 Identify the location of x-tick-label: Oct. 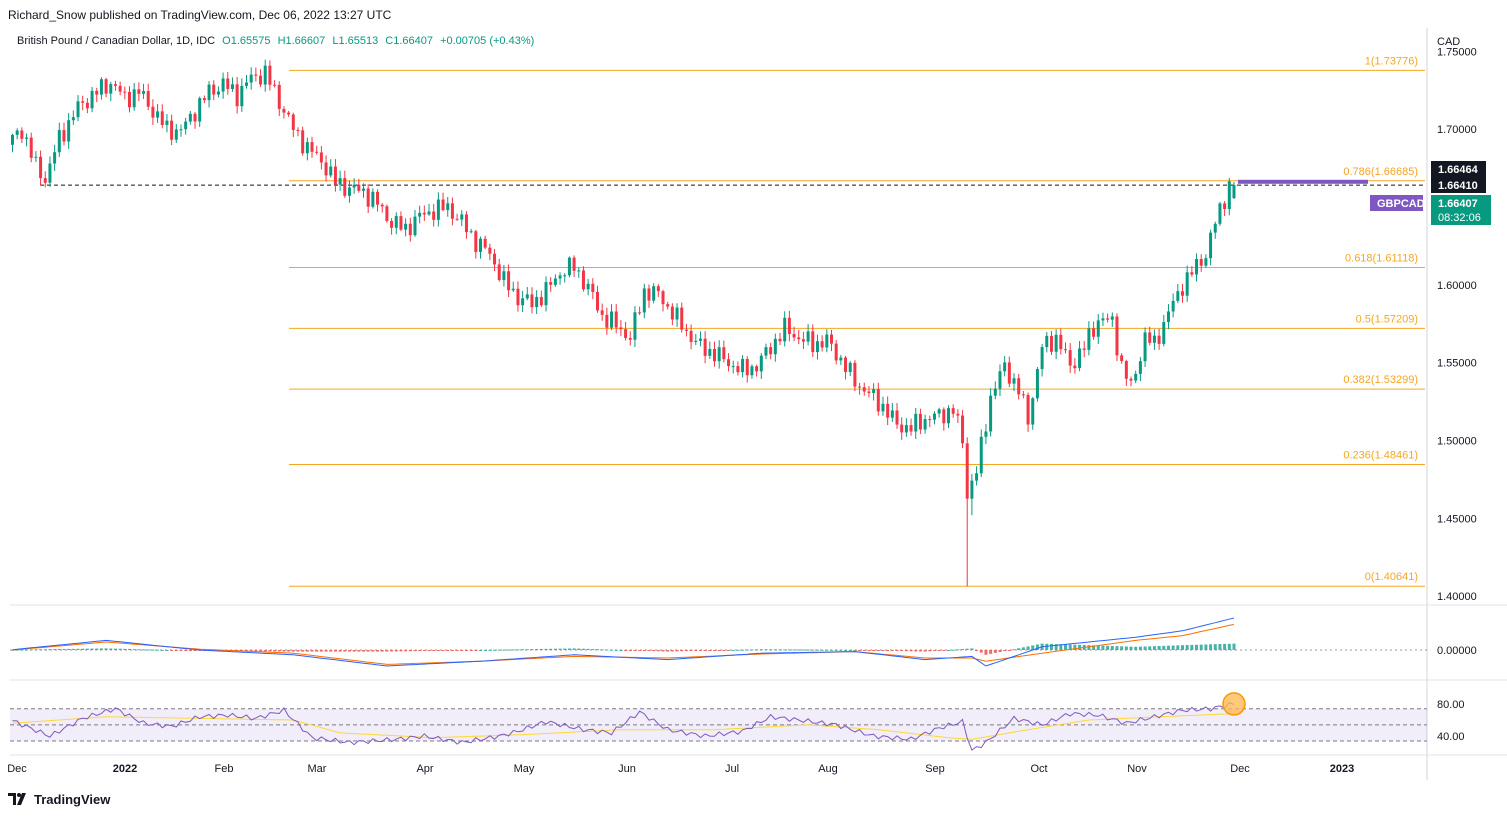
(1038, 769).